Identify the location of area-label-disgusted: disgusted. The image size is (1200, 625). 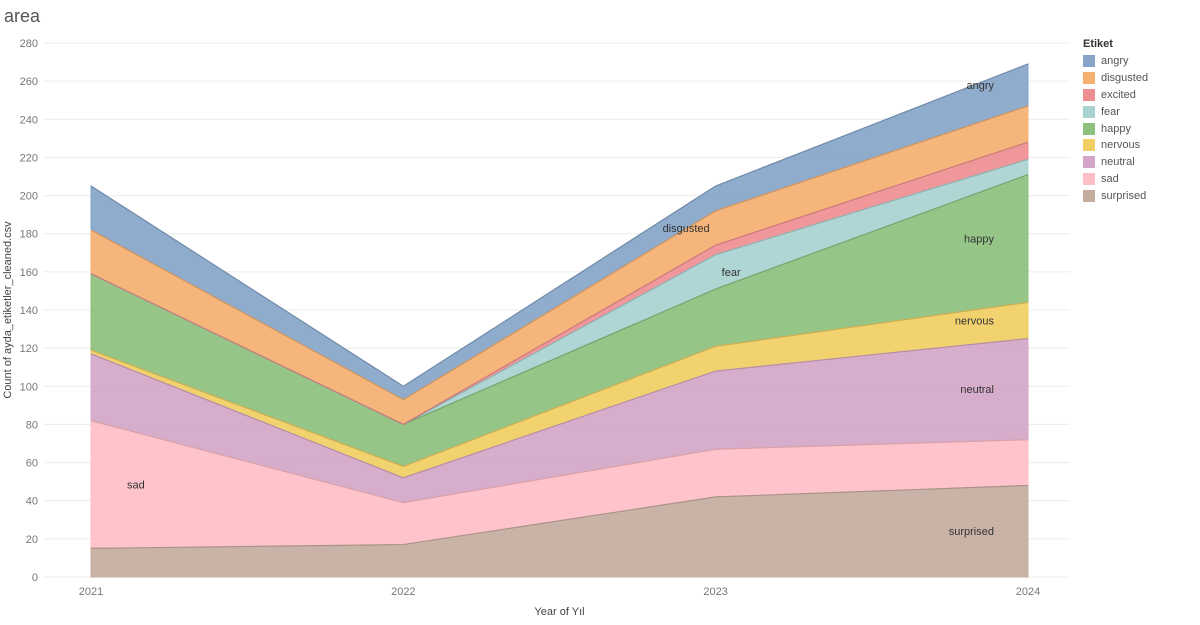
(686, 229).